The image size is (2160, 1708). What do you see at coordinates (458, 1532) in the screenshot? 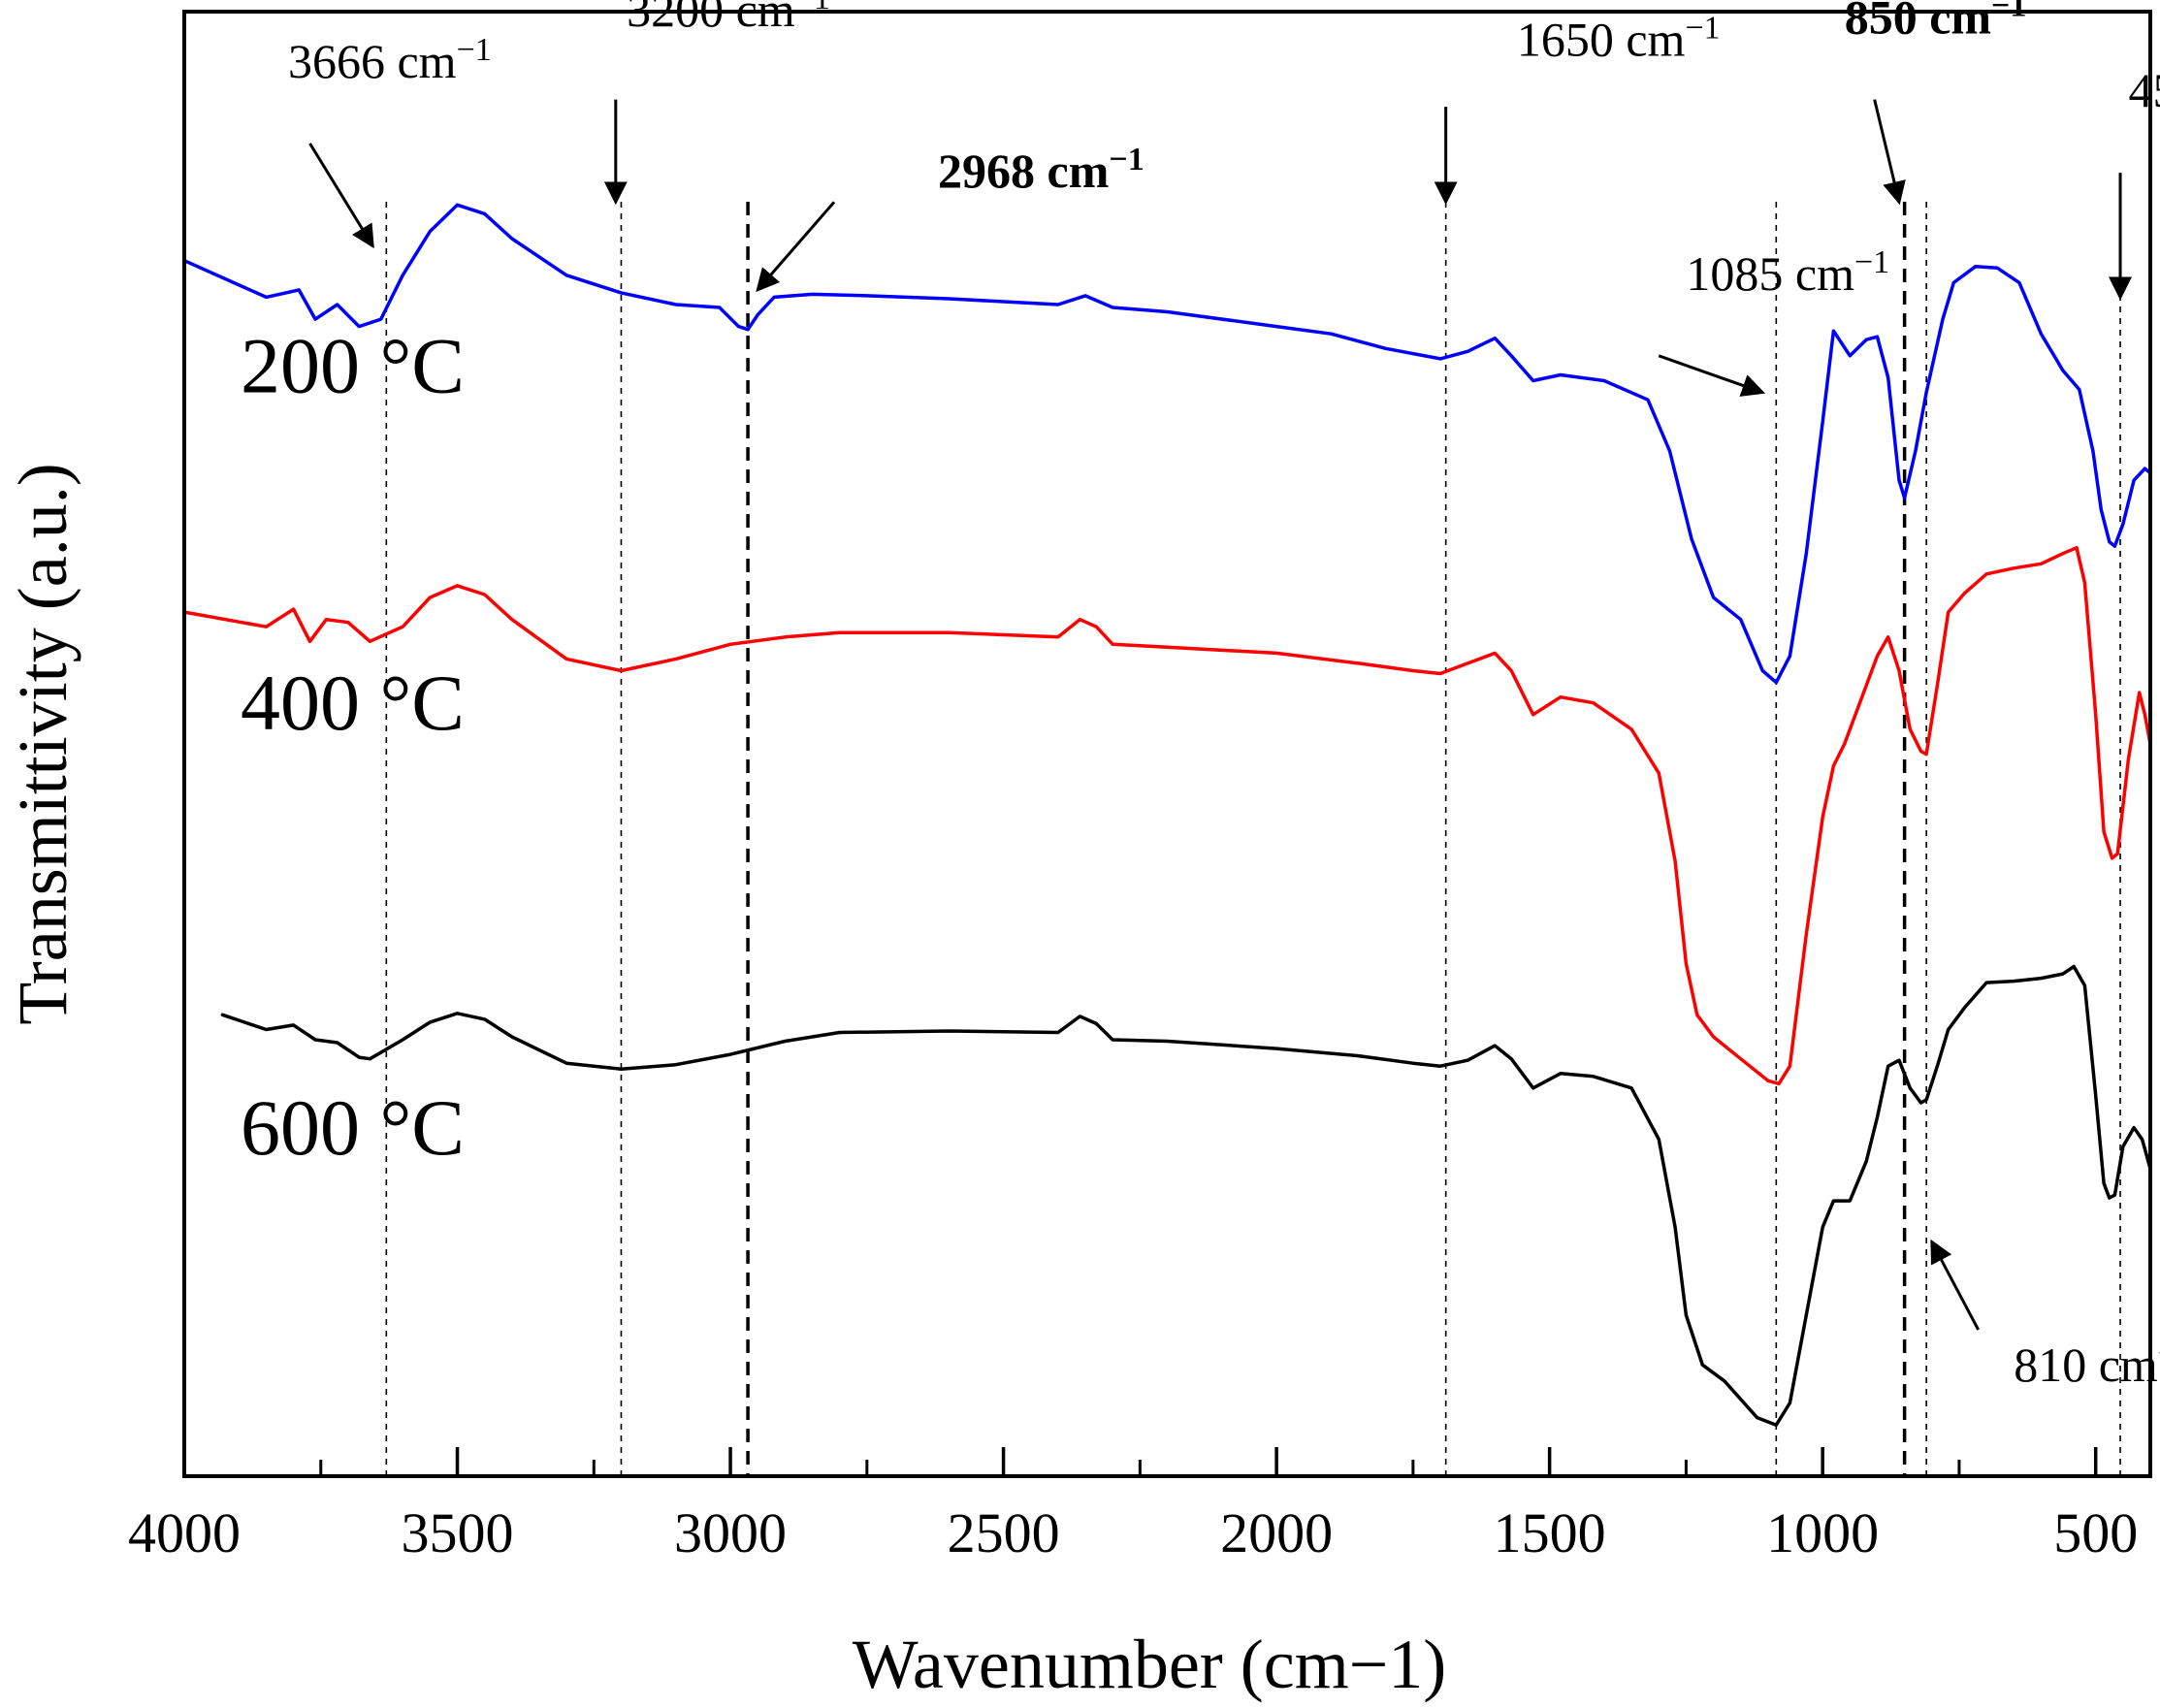
I see `x-tick-label-3500: 3500` at bounding box center [458, 1532].